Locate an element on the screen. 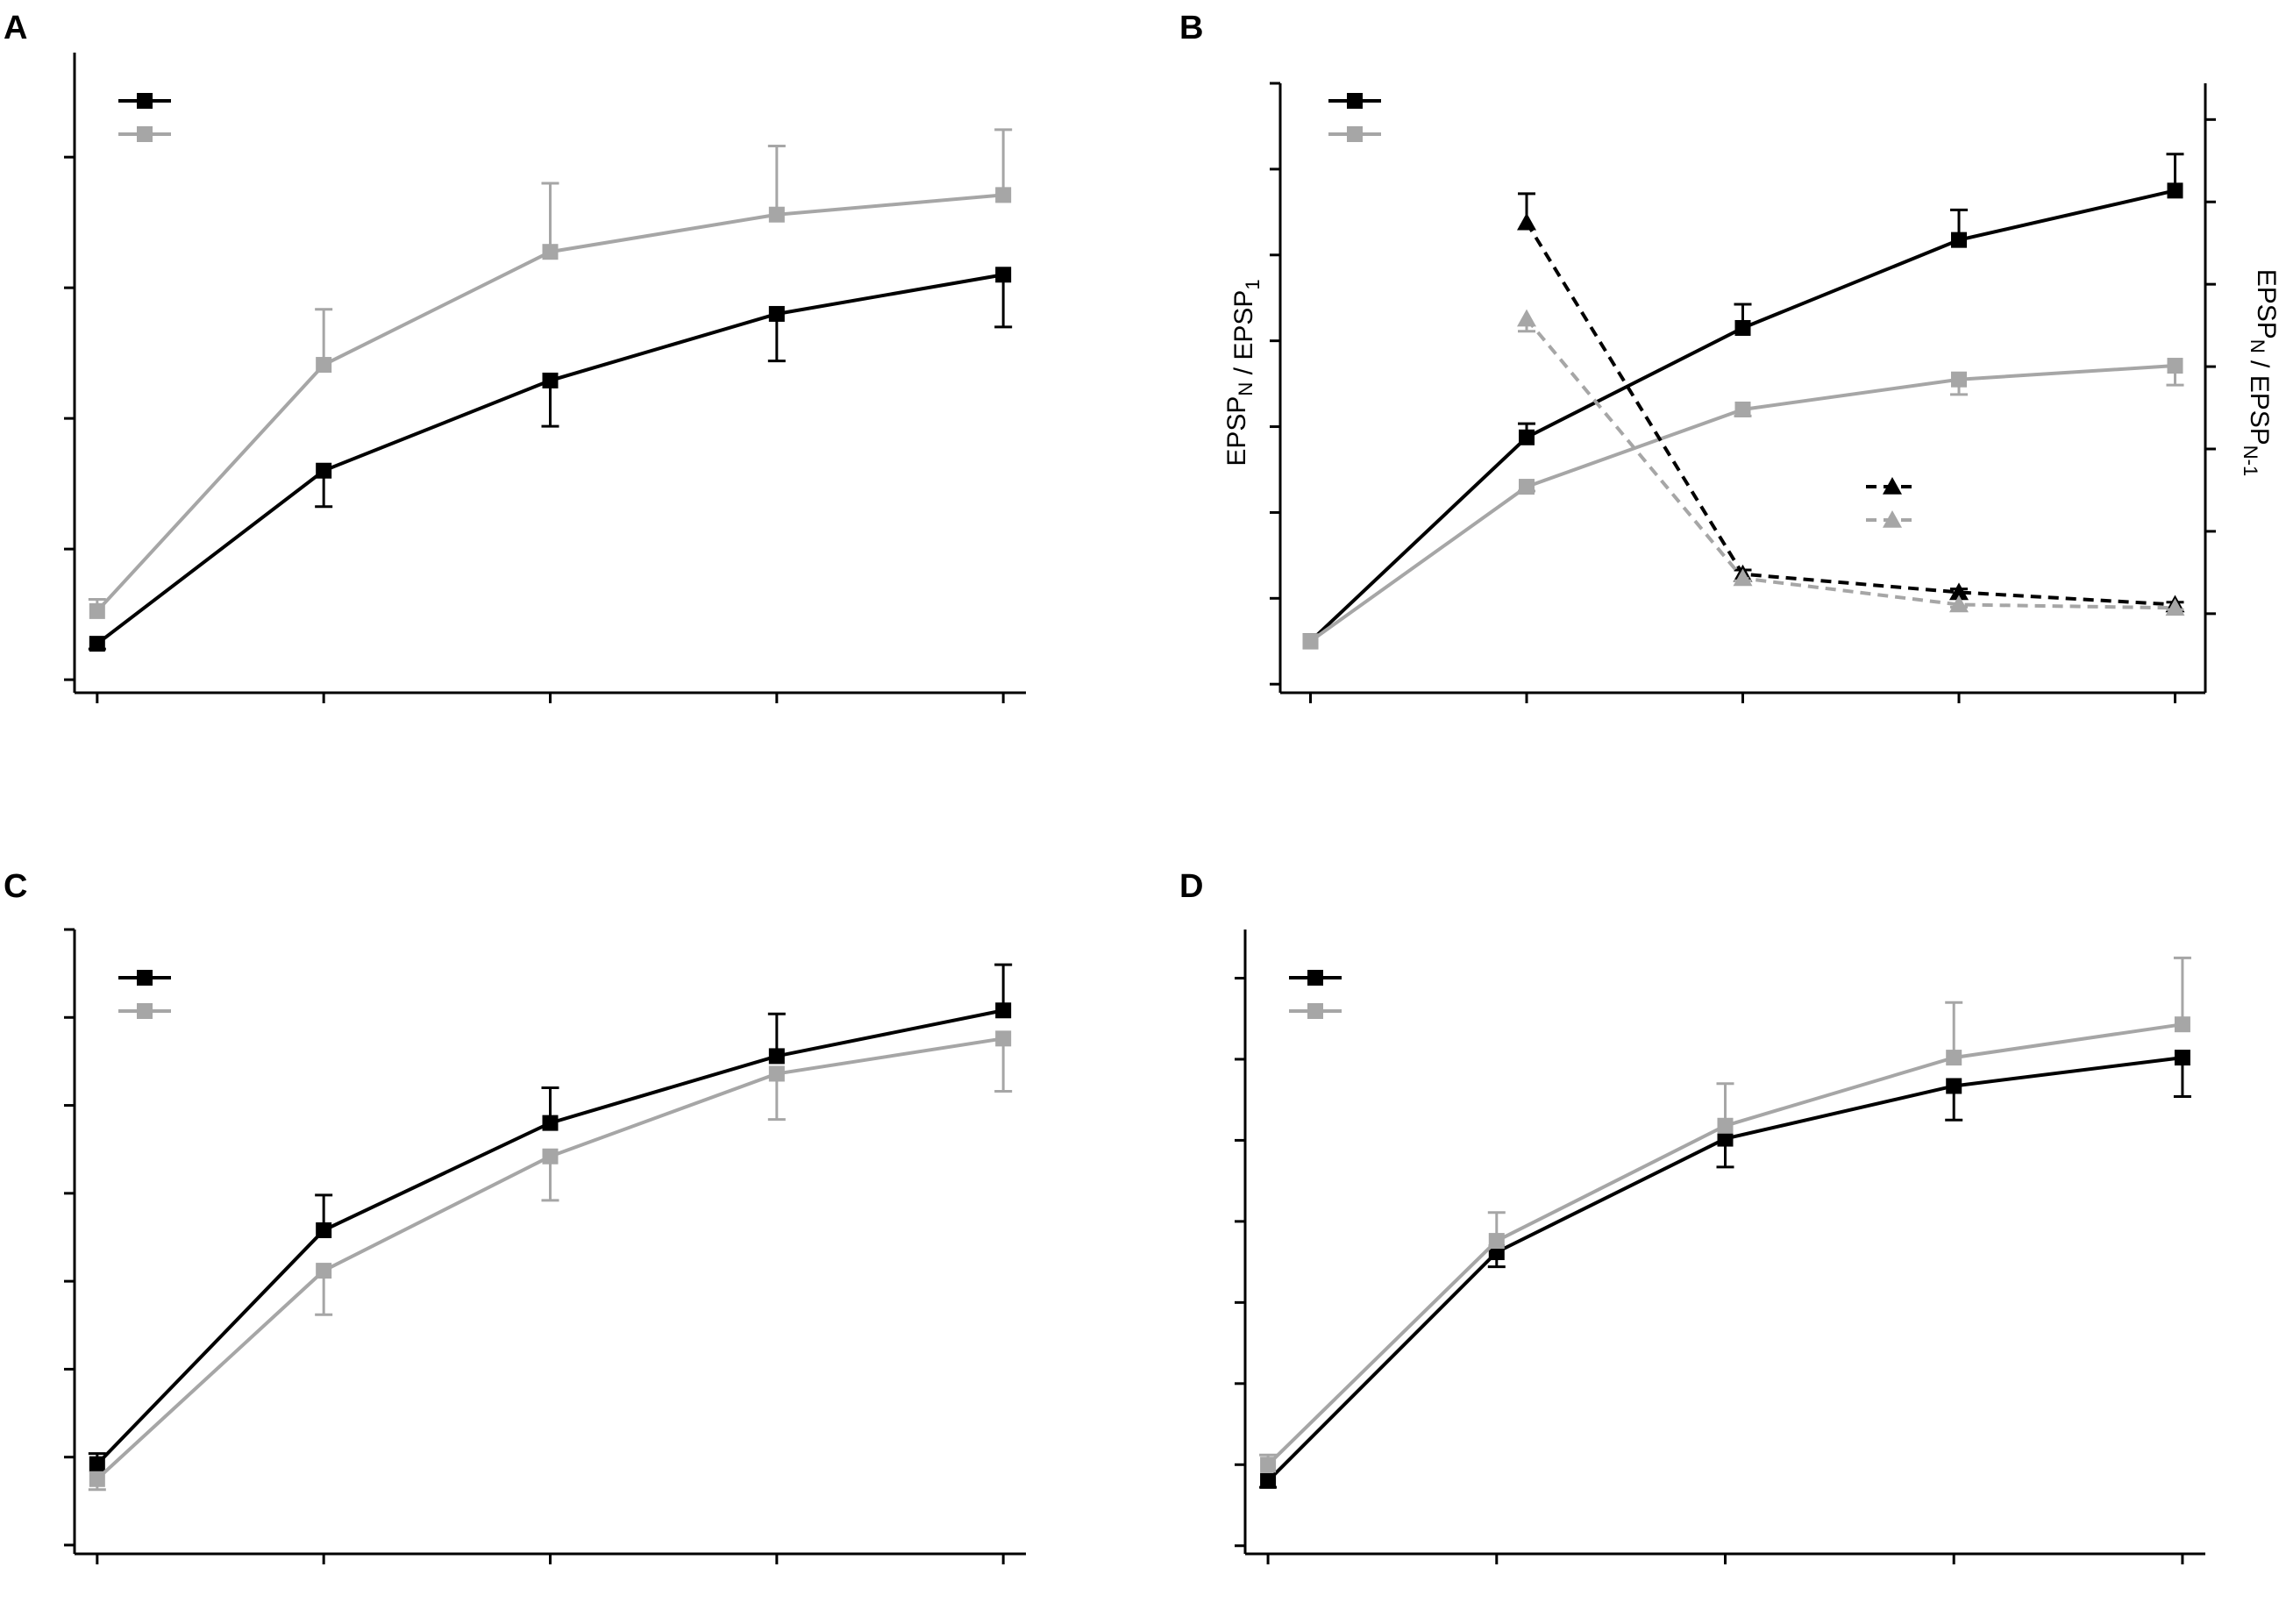 Image resolution: width=2286 pixels, height=1624 pixels. panel-label-c: C is located at coordinates (16, 887).